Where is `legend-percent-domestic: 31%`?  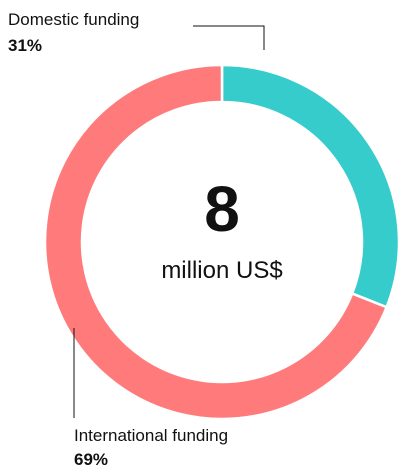
legend-percent-domestic: 31% is located at coordinates (25, 45).